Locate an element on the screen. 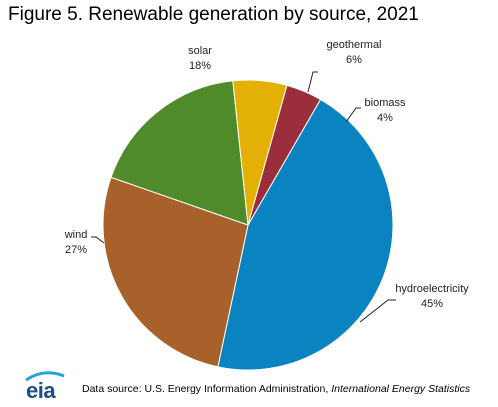 The image size is (498, 407). slice-value-geothermal: 6% is located at coordinates (354, 60).